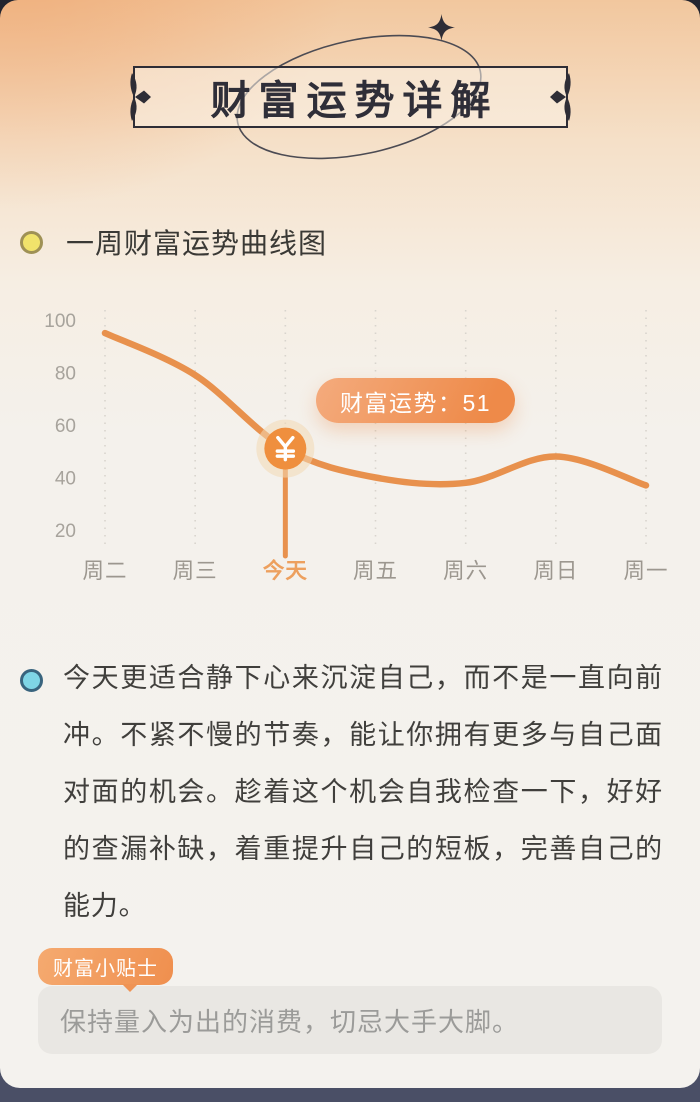  What do you see at coordinates (441, 27) in the screenshot?
I see `sparkle-icon` at bounding box center [441, 27].